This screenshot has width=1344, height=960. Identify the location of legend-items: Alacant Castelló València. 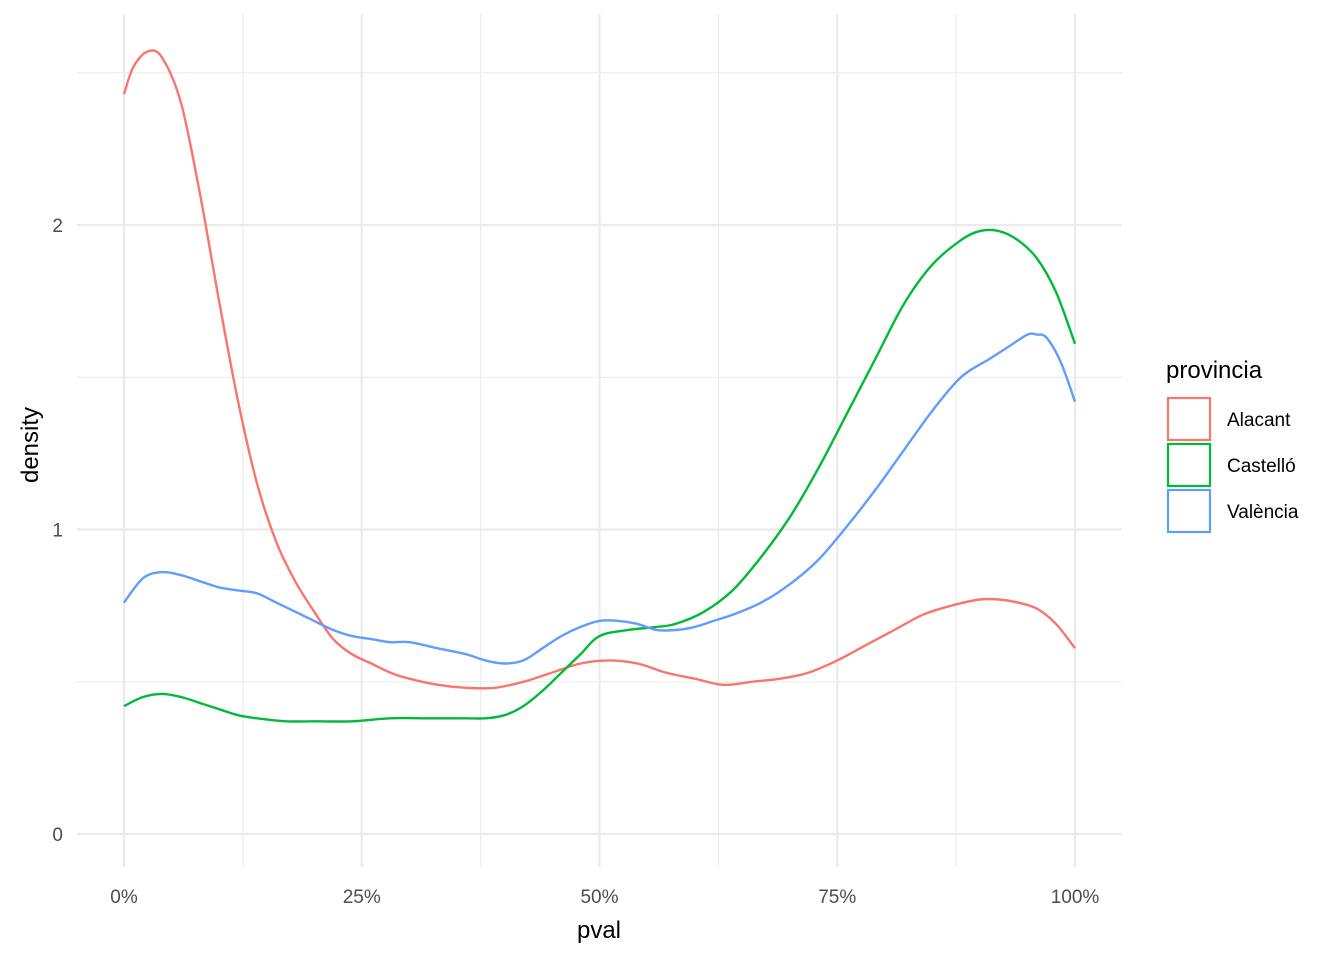
(1232, 465).